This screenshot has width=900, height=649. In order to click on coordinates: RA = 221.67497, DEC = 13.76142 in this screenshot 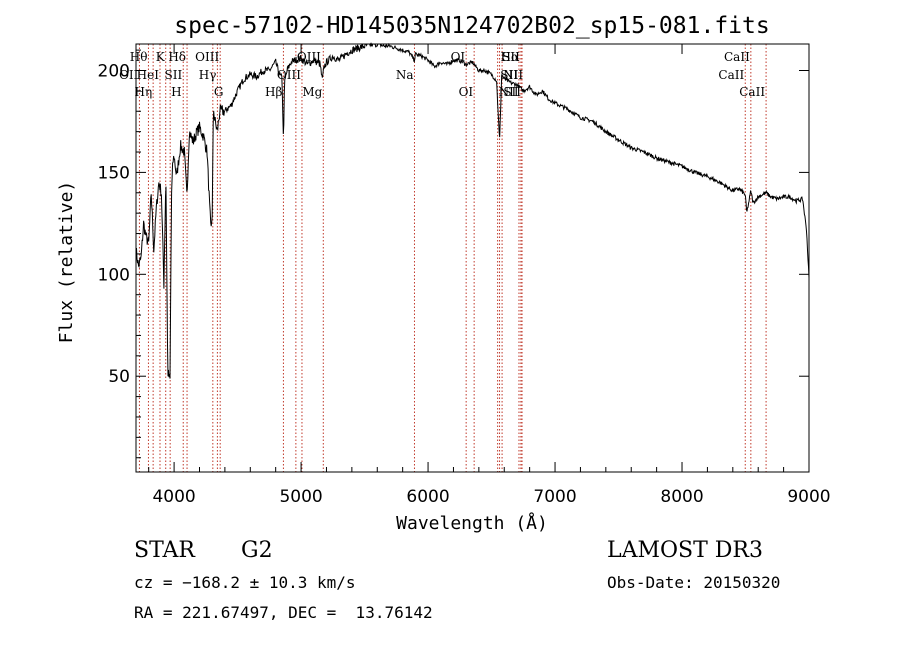, I will do `click(283, 612)`.